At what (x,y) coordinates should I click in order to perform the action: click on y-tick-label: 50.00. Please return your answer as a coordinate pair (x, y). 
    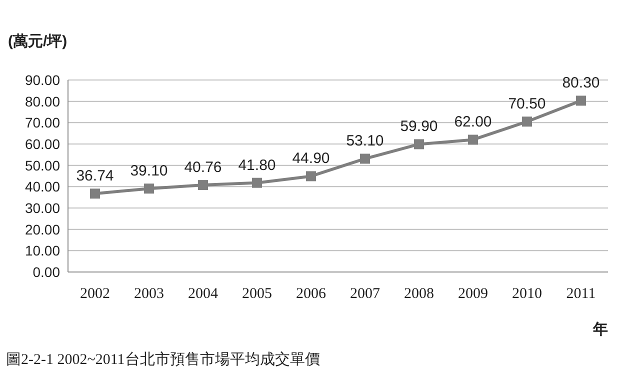
    Looking at the image, I should click on (42, 165).